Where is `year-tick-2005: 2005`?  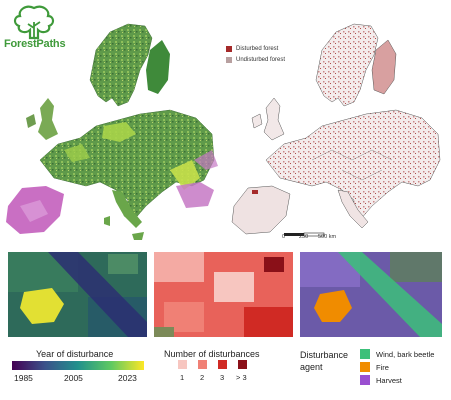
year-tick-2005: 2005 is located at coordinates (73, 378).